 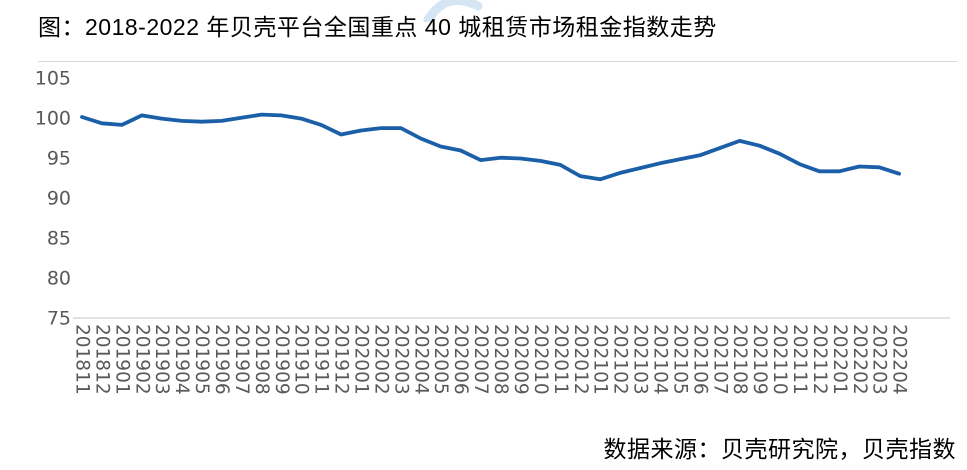 I want to click on x-tick-label: 202104, so click(x=660, y=359).